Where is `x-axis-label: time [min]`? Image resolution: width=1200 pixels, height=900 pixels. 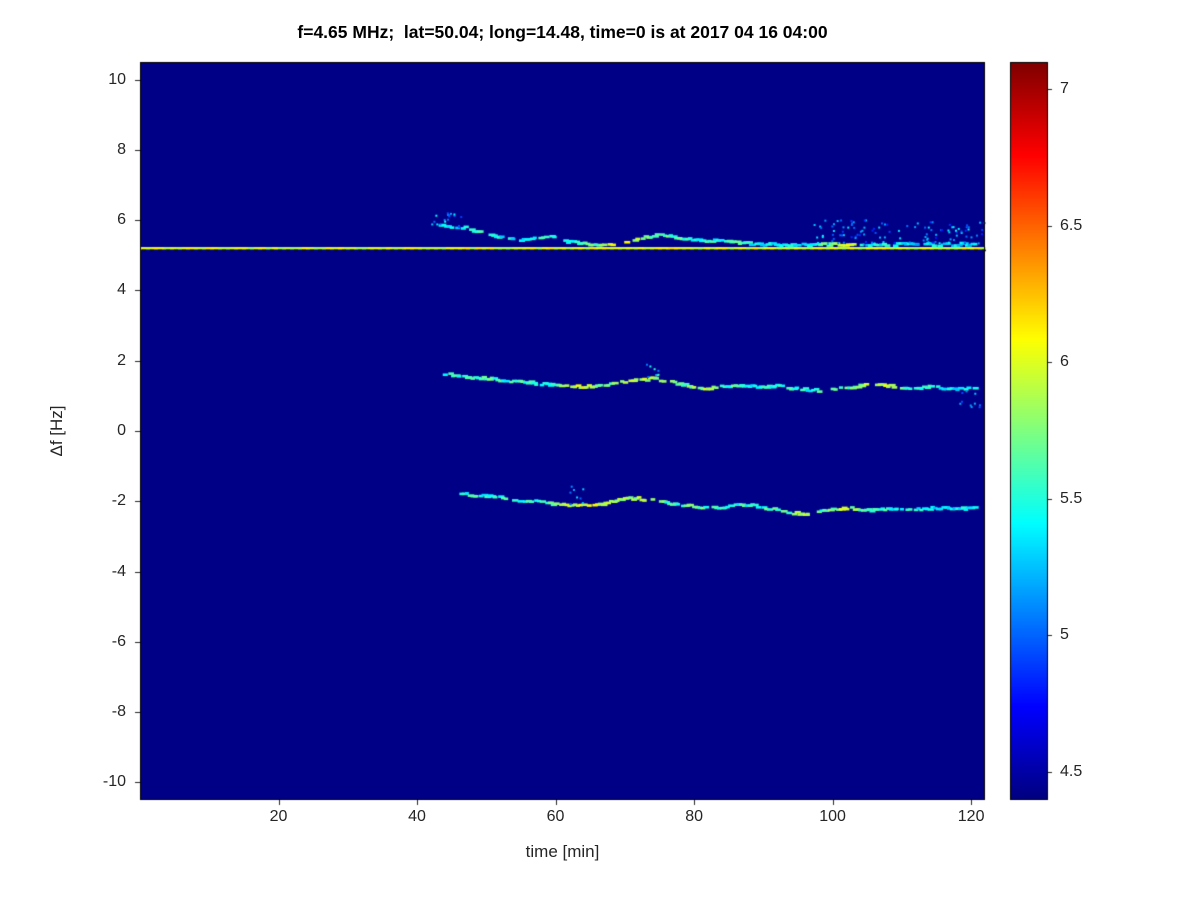 x-axis-label: time [min] is located at coordinates (562, 851).